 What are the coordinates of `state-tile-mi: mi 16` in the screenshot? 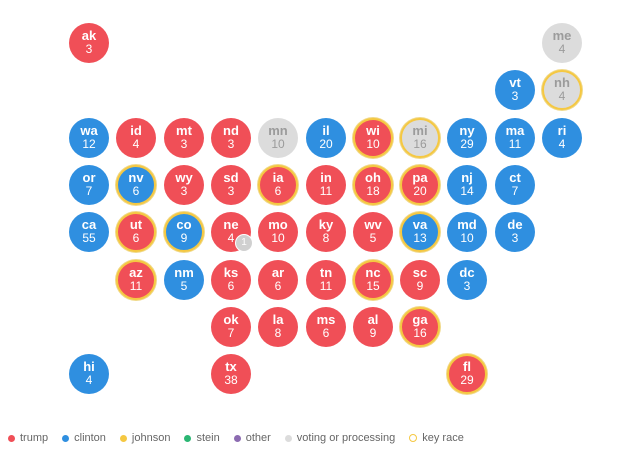 It's located at (420, 138).